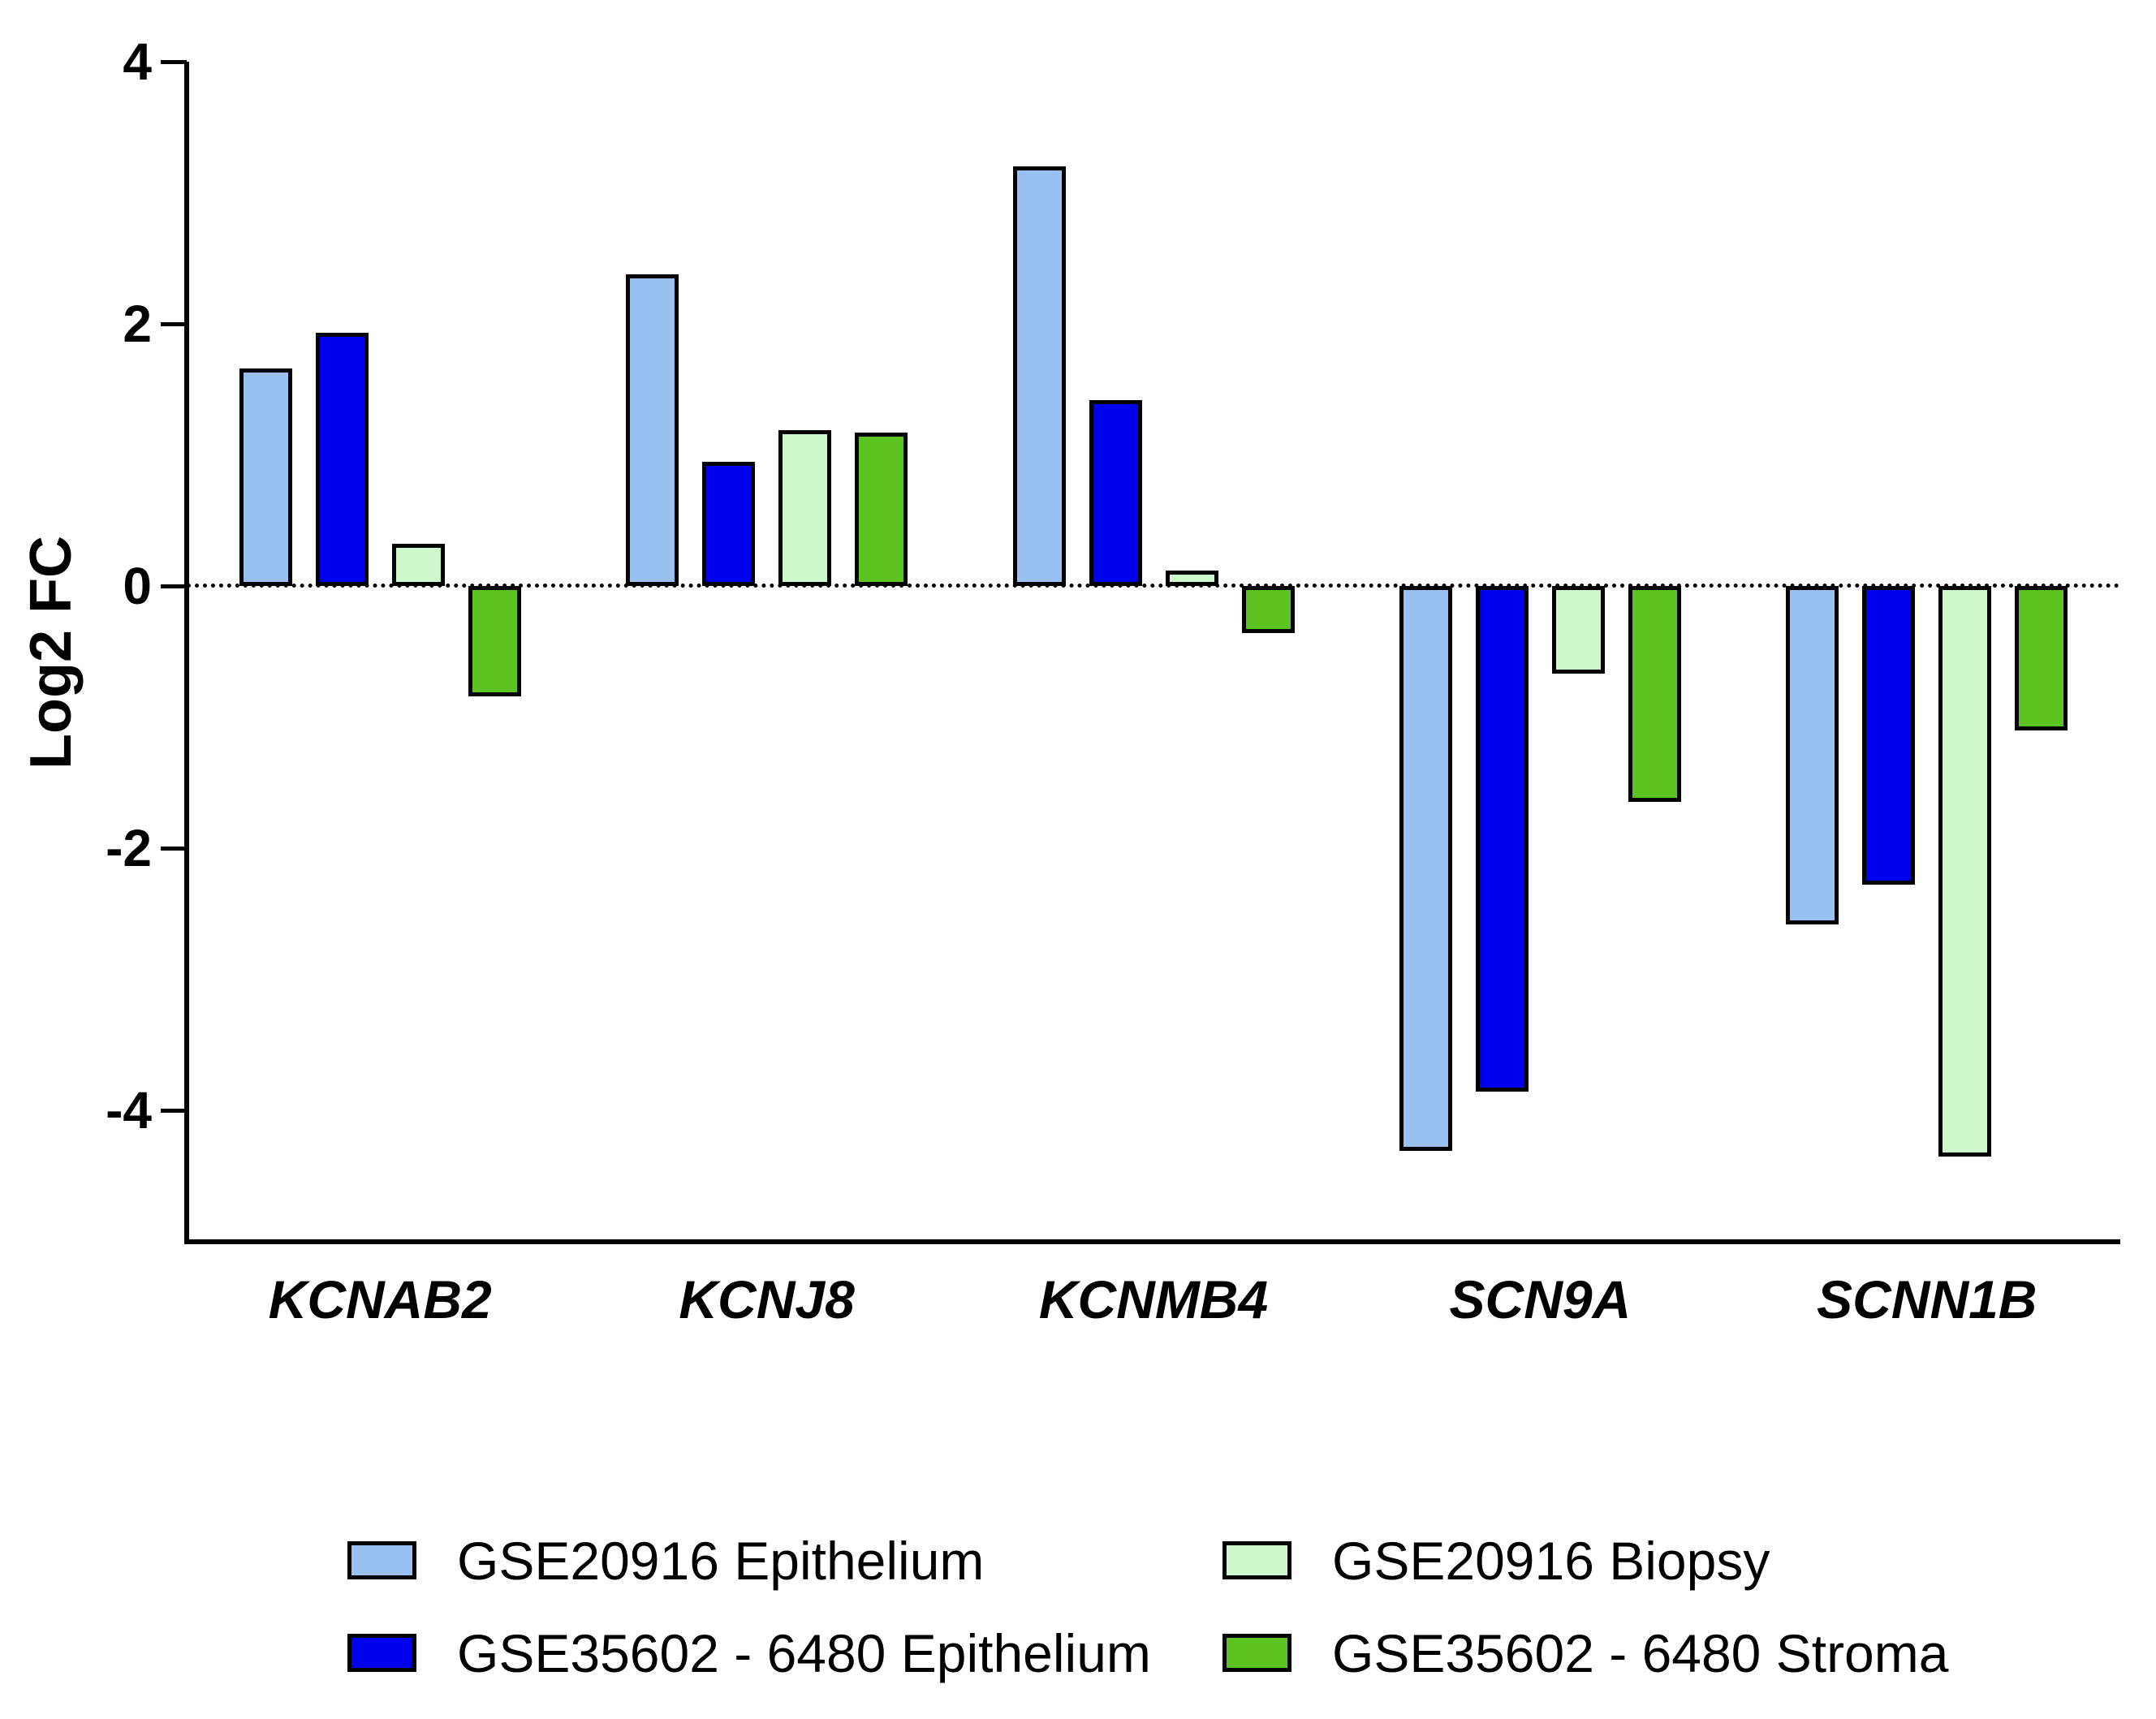 The height and width of the screenshot is (1719, 2156). Describe the element at coordinates (129, 1110) in the screenshot. I see `y-tick-label: -4` at that location.